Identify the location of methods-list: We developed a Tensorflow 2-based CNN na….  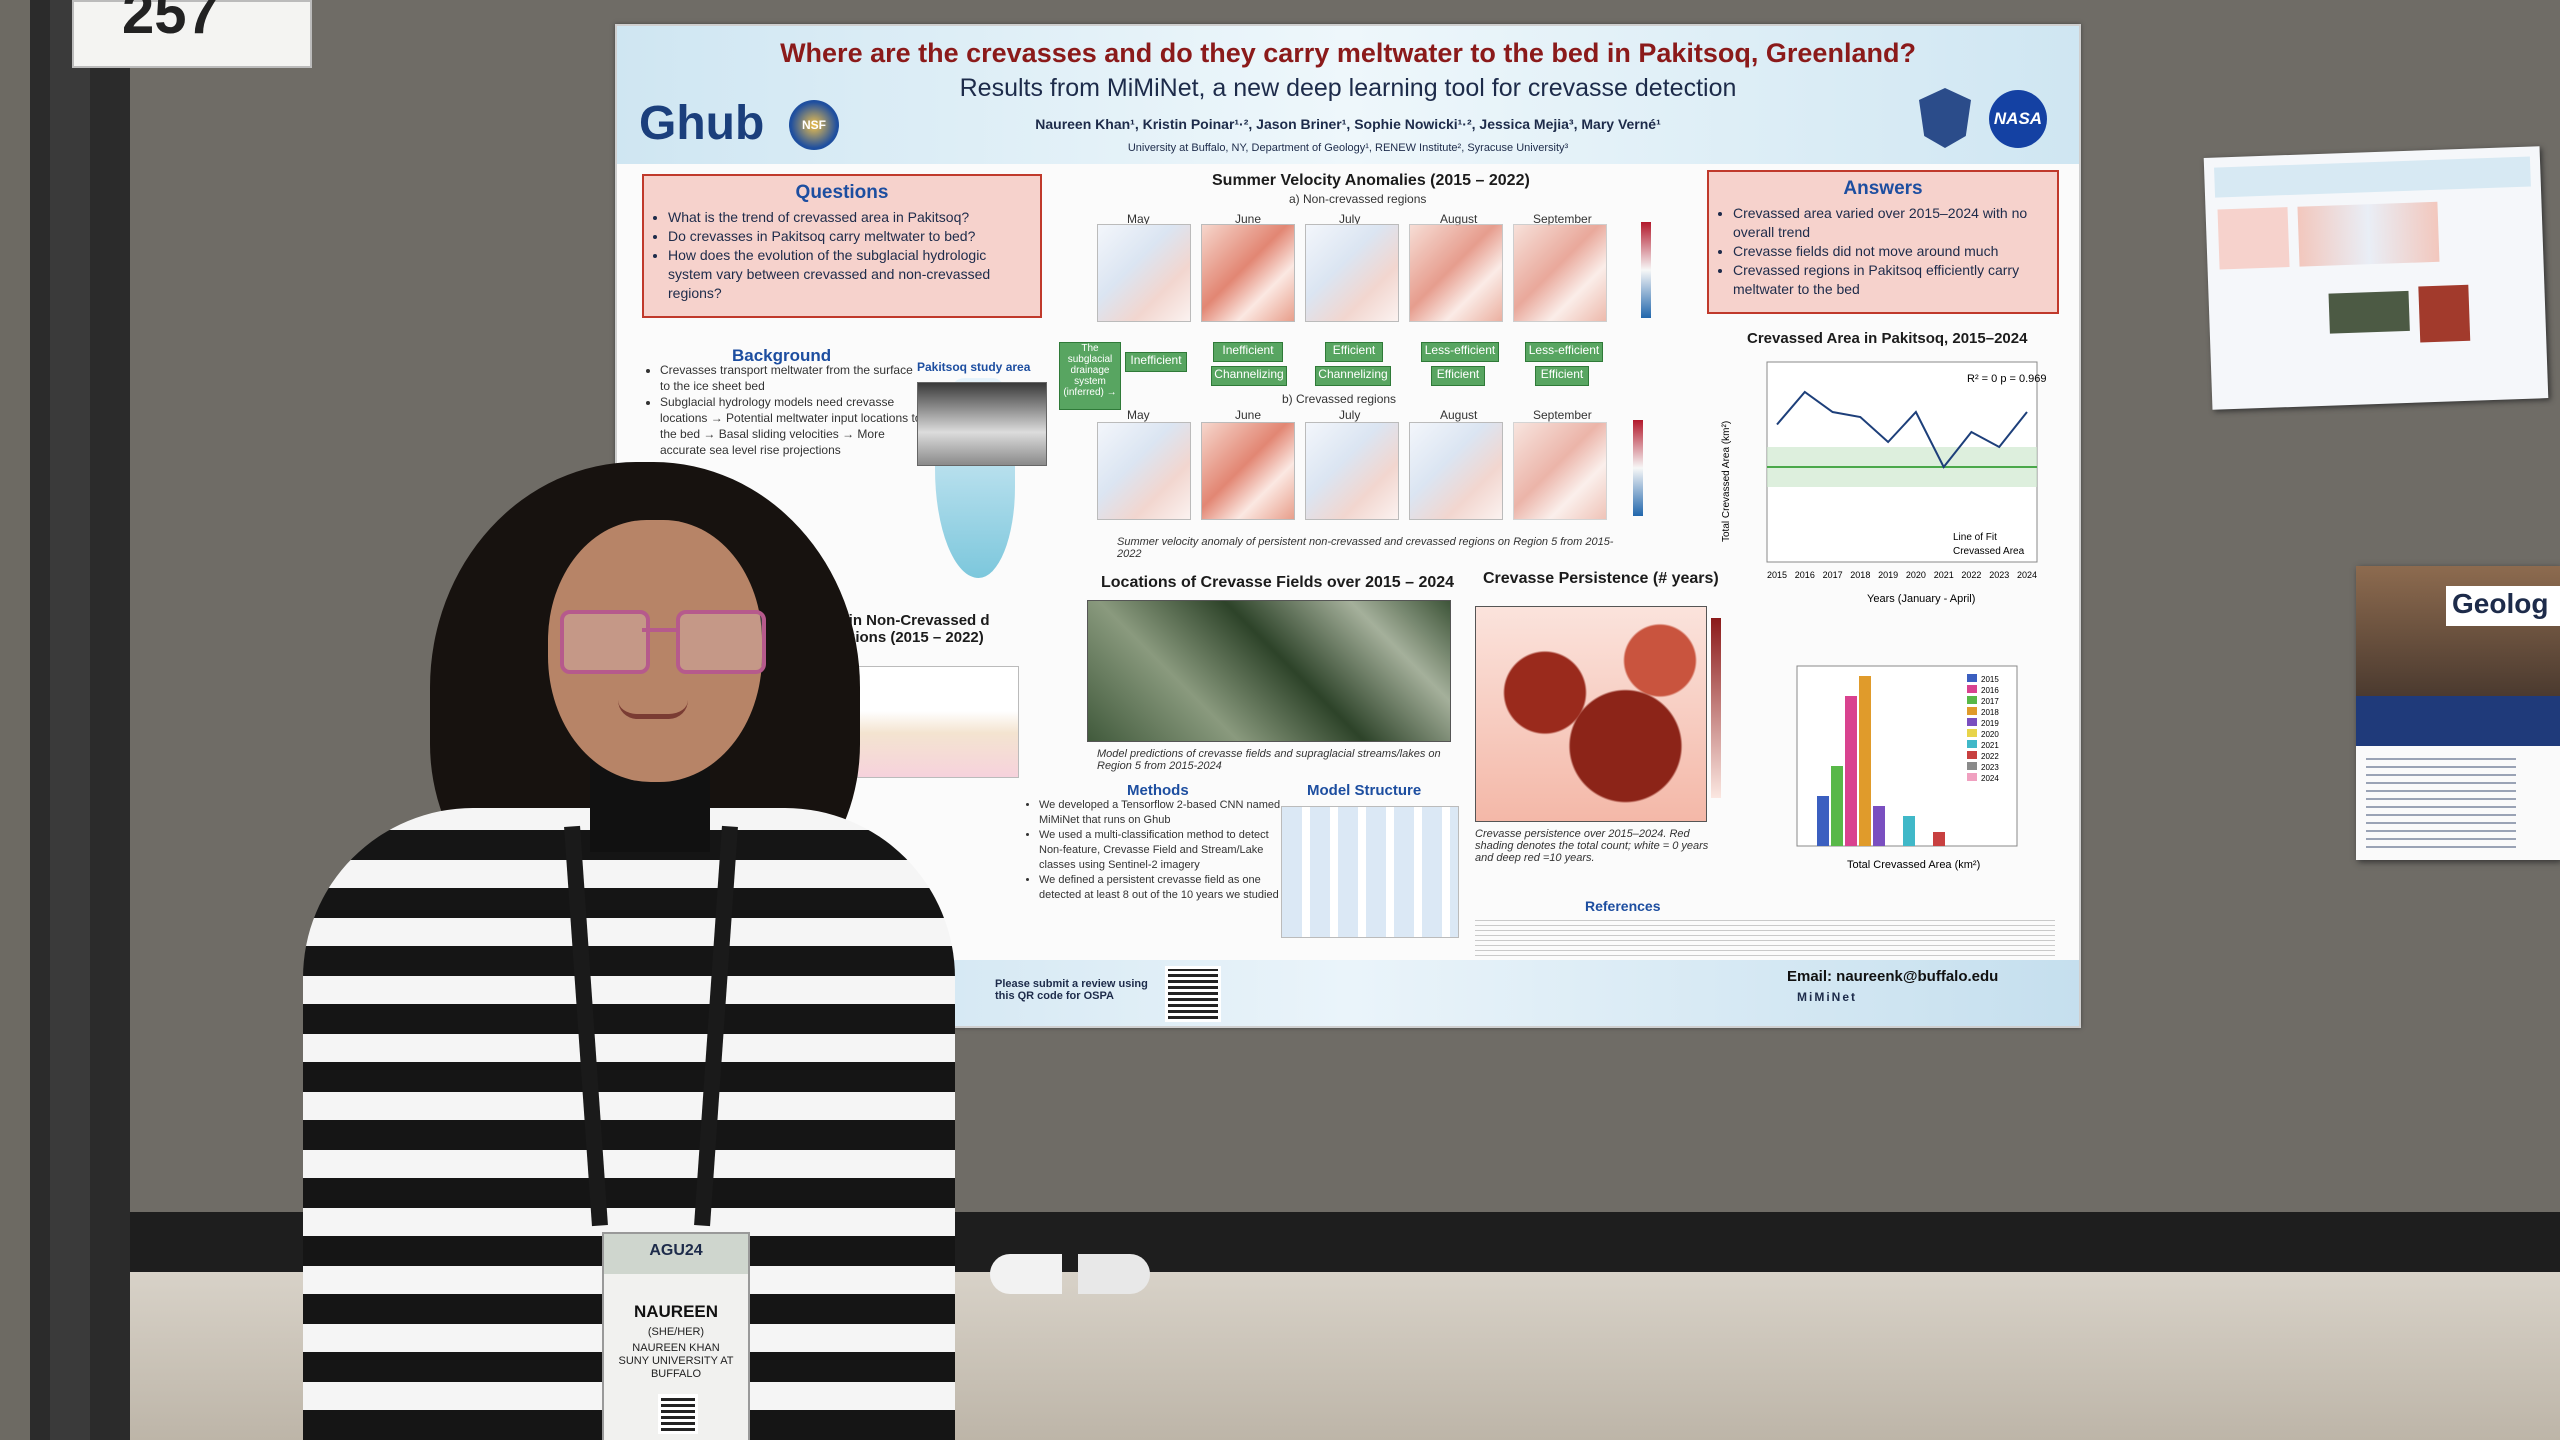
(1155, 850).